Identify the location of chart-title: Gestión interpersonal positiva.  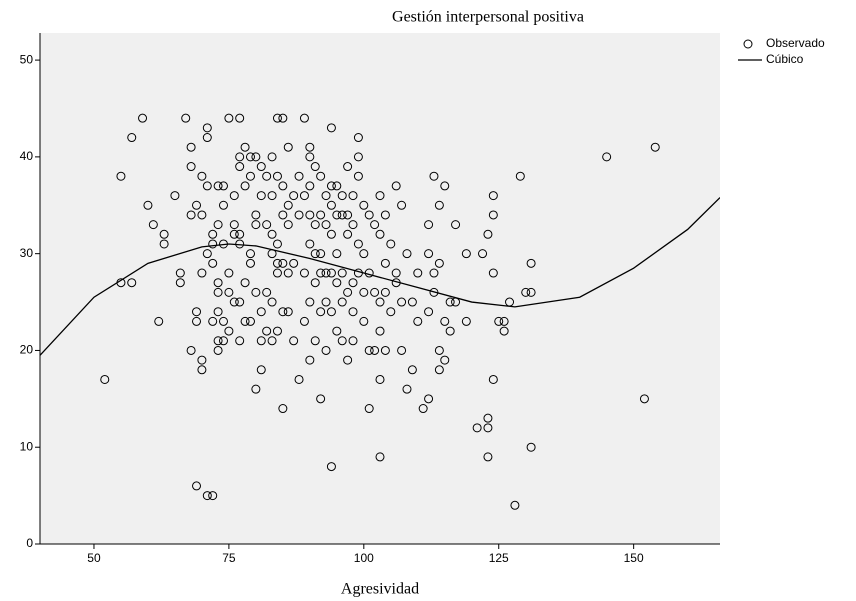
(488, 17).